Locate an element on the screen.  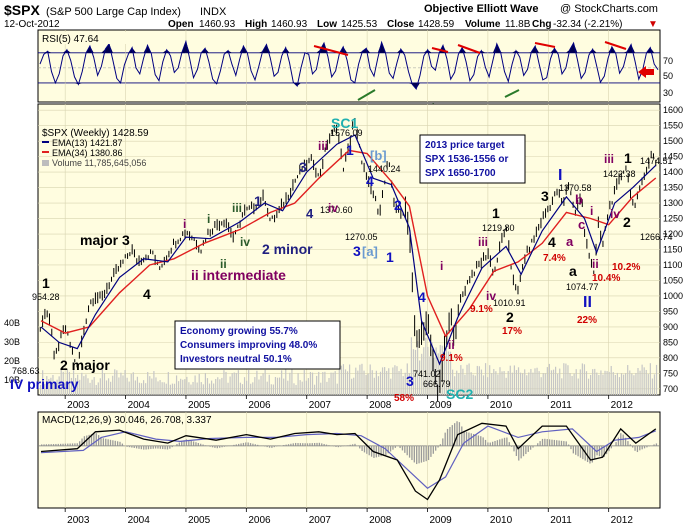
open-value: 1460.93 is located at coordinates (217, 24).